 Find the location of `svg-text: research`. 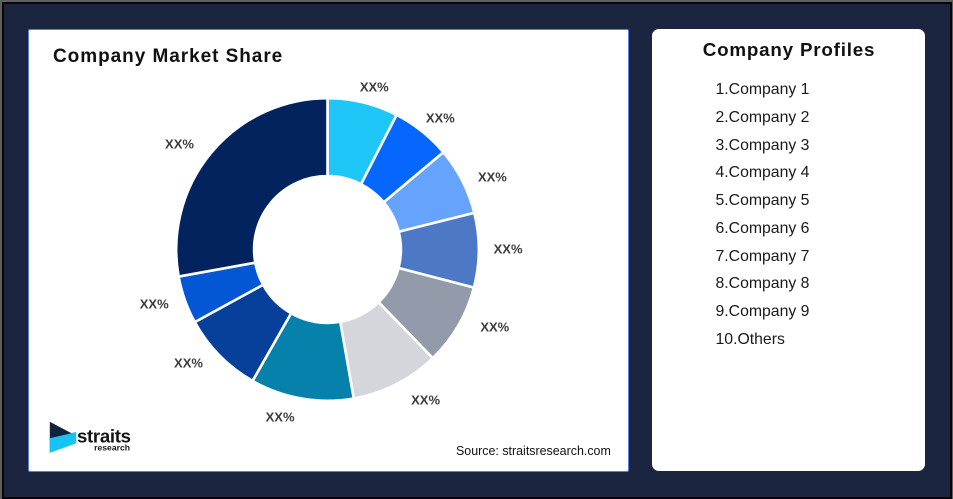

svg-text: research is located at coordinates (112, 448).